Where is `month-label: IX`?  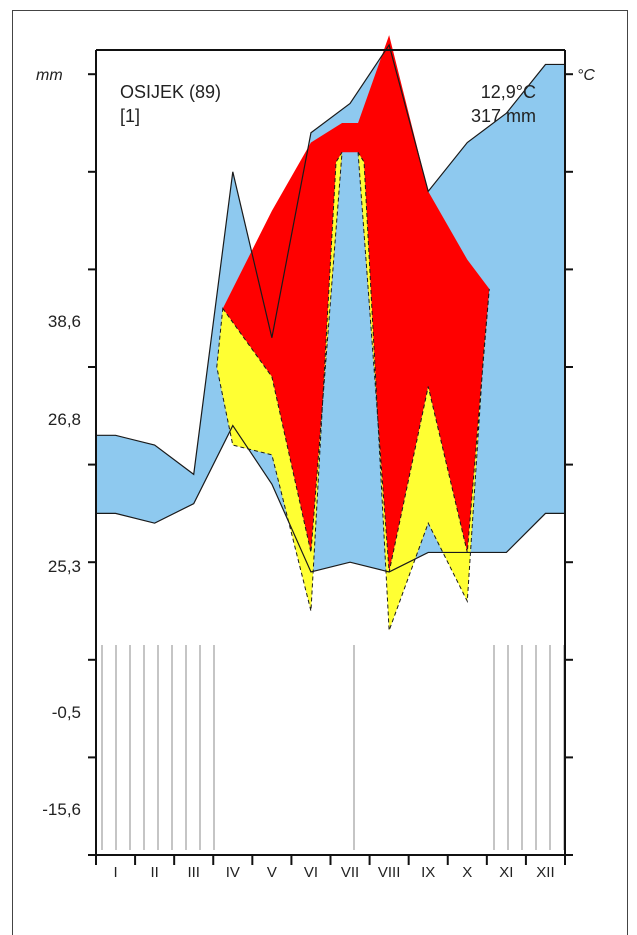 month-label: IX is located at coordinates (428, 872).